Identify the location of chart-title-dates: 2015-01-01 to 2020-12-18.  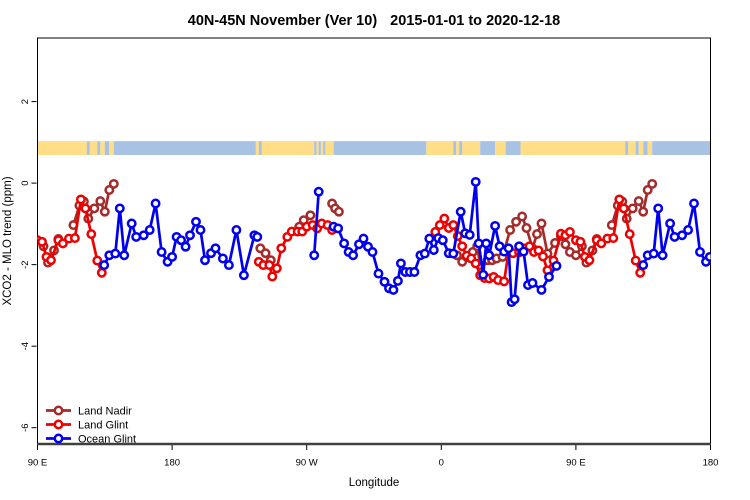
(475, 21).